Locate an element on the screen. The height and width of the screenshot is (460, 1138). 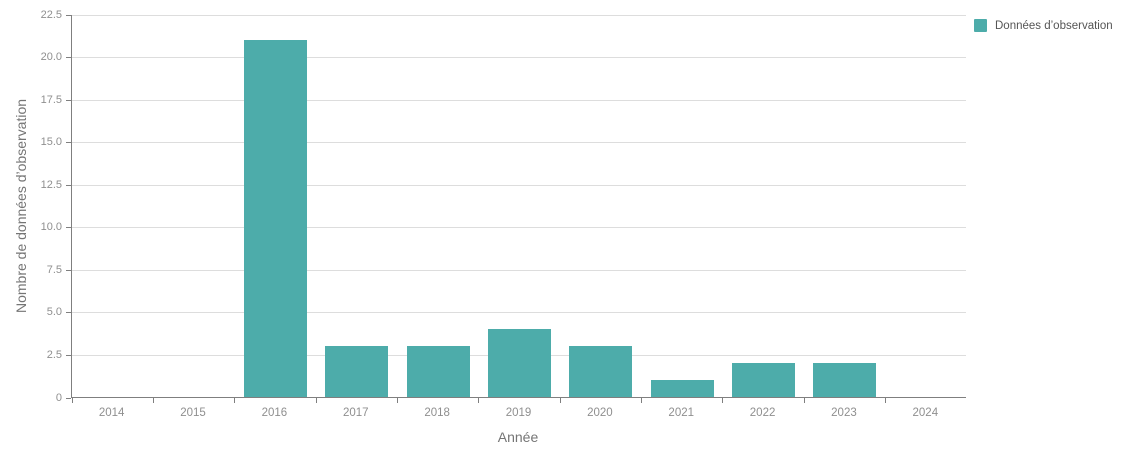
y-tick-mark-7.5 is located at coordinates (68, 270).